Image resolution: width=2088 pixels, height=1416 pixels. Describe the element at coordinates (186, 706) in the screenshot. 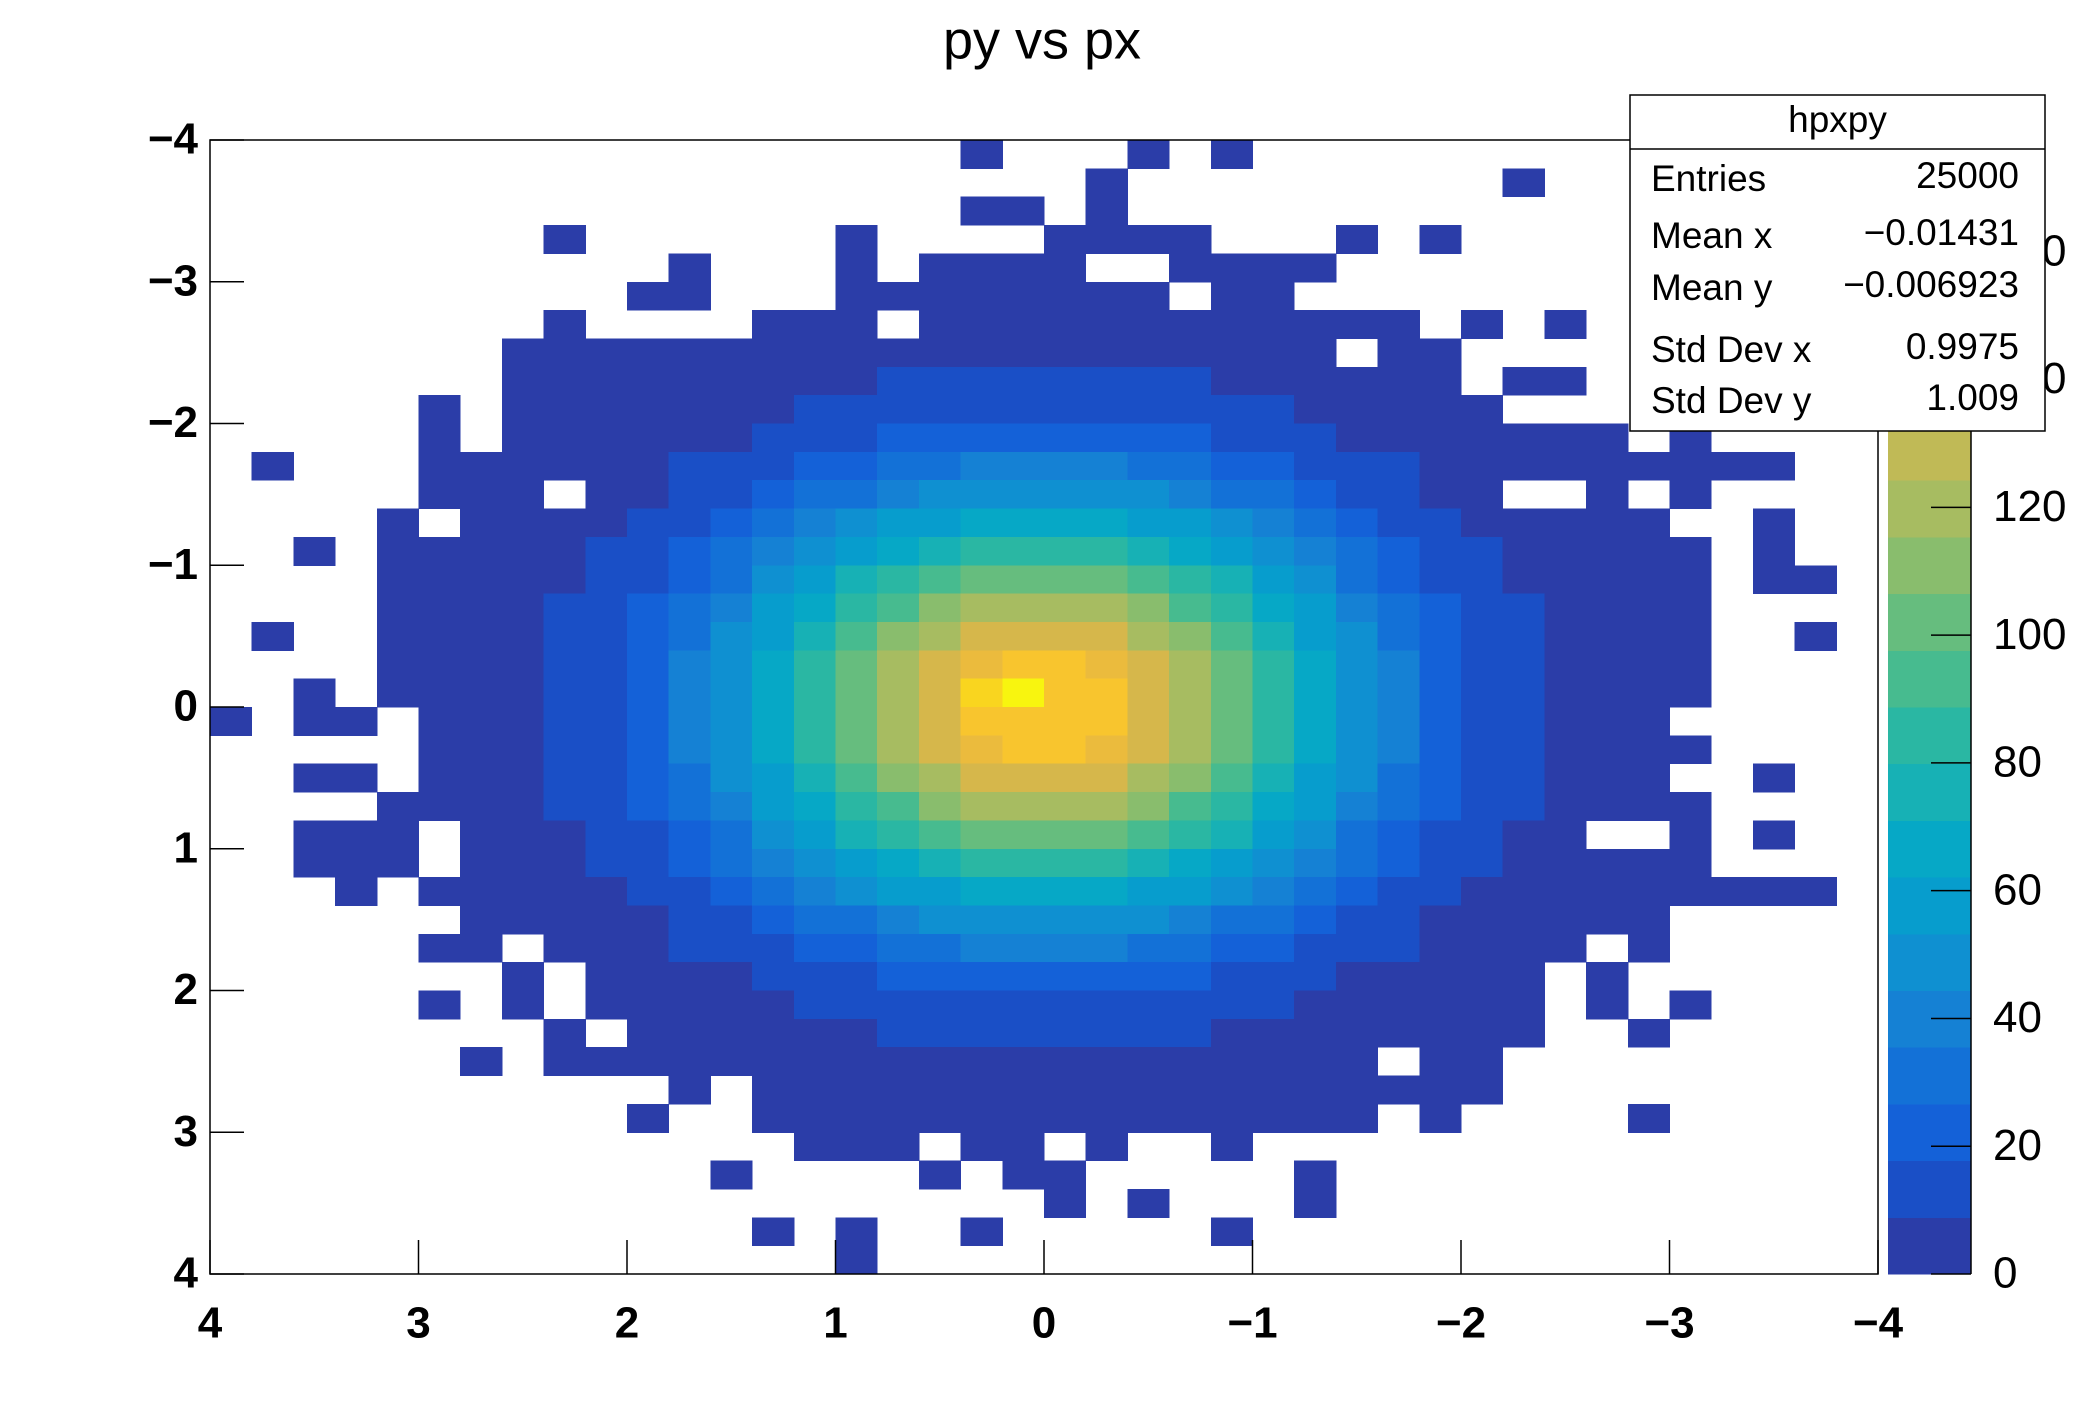

I see `y-tick-label: 0` at that location.